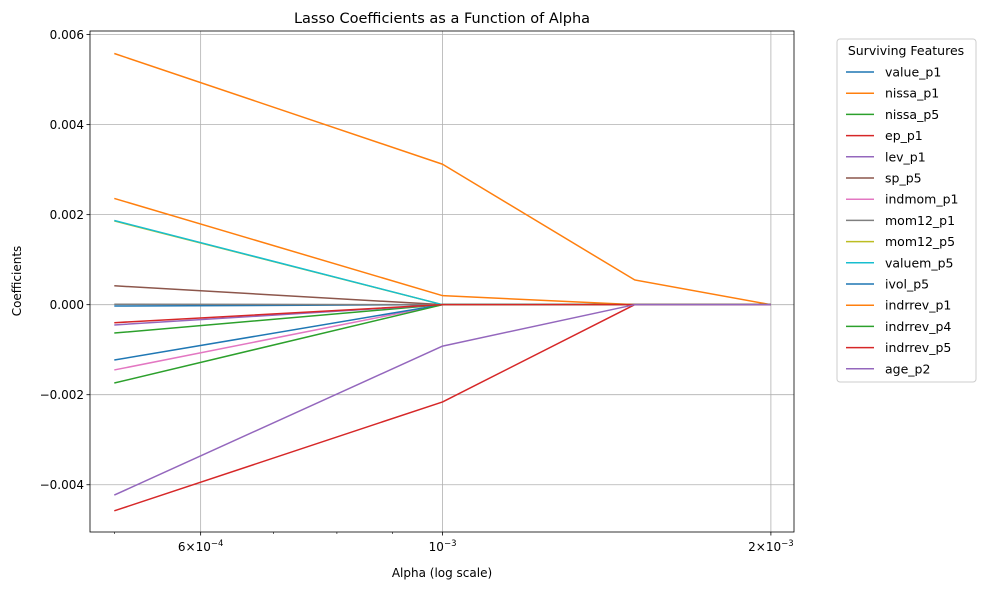 The height and width of the screenshot is (590, 986). Describe the element at coordinates (920, 220) in the screenshot. I see `legend-label: mom12_p1` at that location.